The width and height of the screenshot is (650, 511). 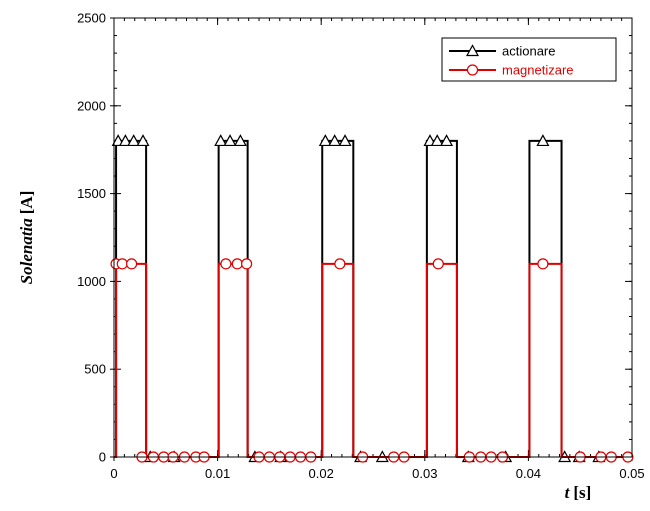 What do you see at coordinates (631, 473) in the screenshot?
I see `x-tick-label: 0.05` at bounding box center [631, 473].